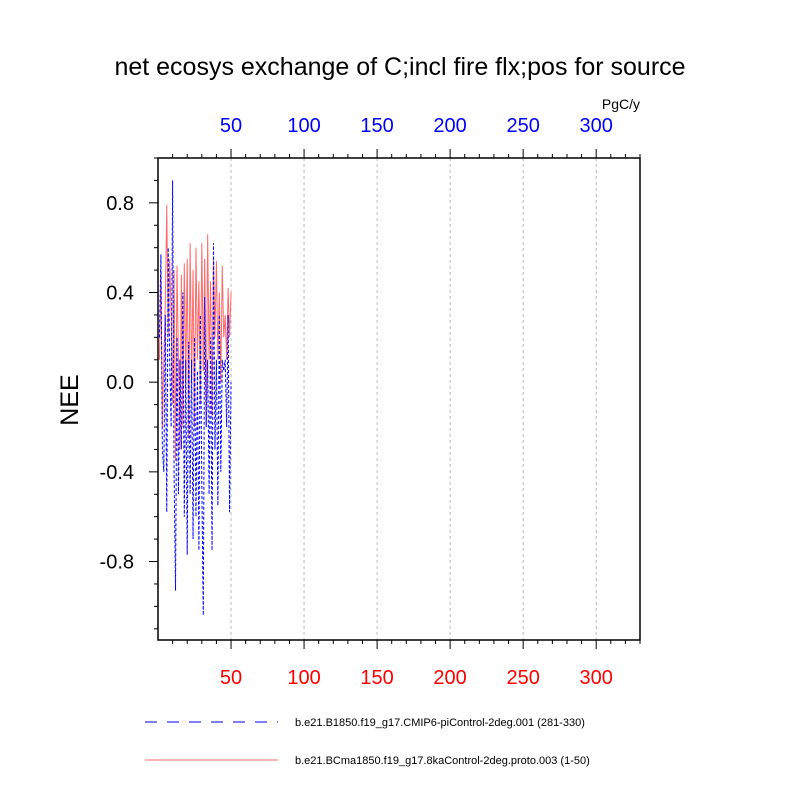  I want to click on series-lines, so click(195, 398).